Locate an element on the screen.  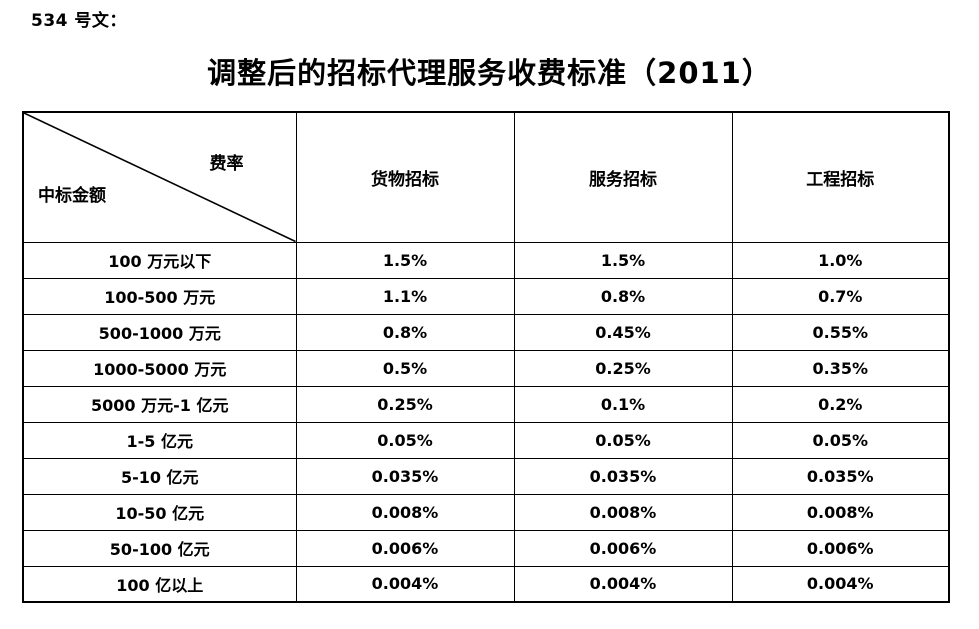
table-row: 100 亿以上 0.004% 0.004% 0.004% is located at coordinates (486, 584).